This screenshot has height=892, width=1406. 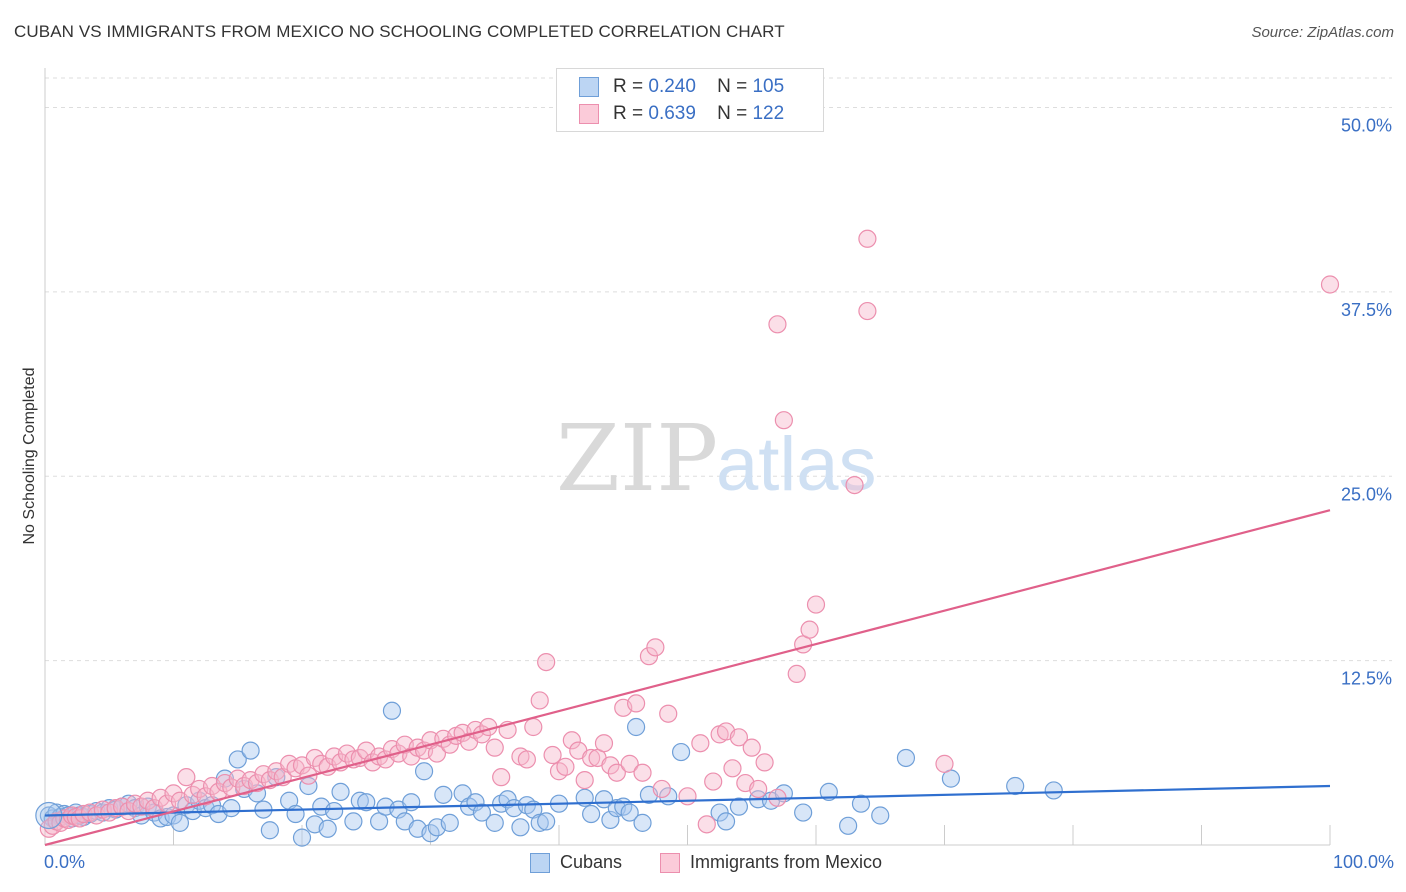 I want to click on legend-n-value: 105, so click(x=768, y=86).